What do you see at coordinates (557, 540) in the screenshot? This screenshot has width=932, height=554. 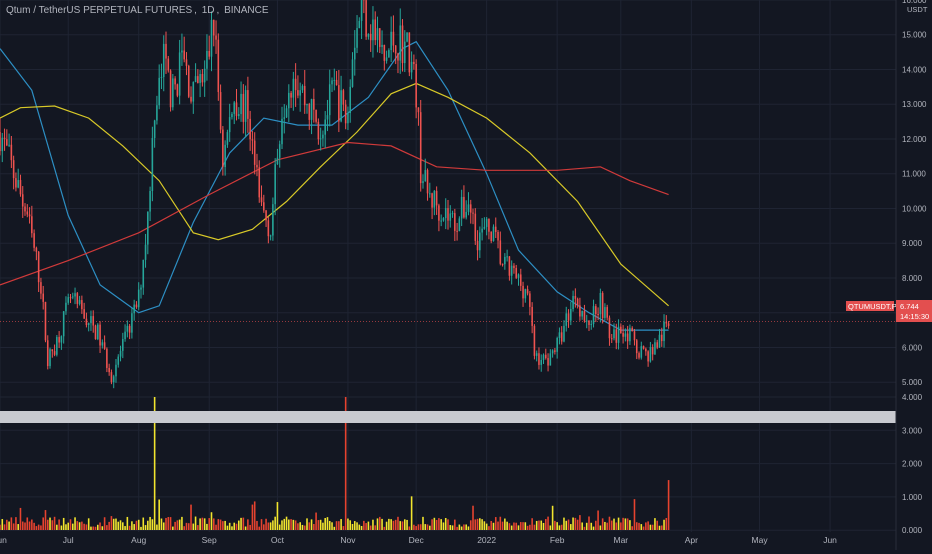 I see `xtick-label: Feb` at bounding box center [557, 540].